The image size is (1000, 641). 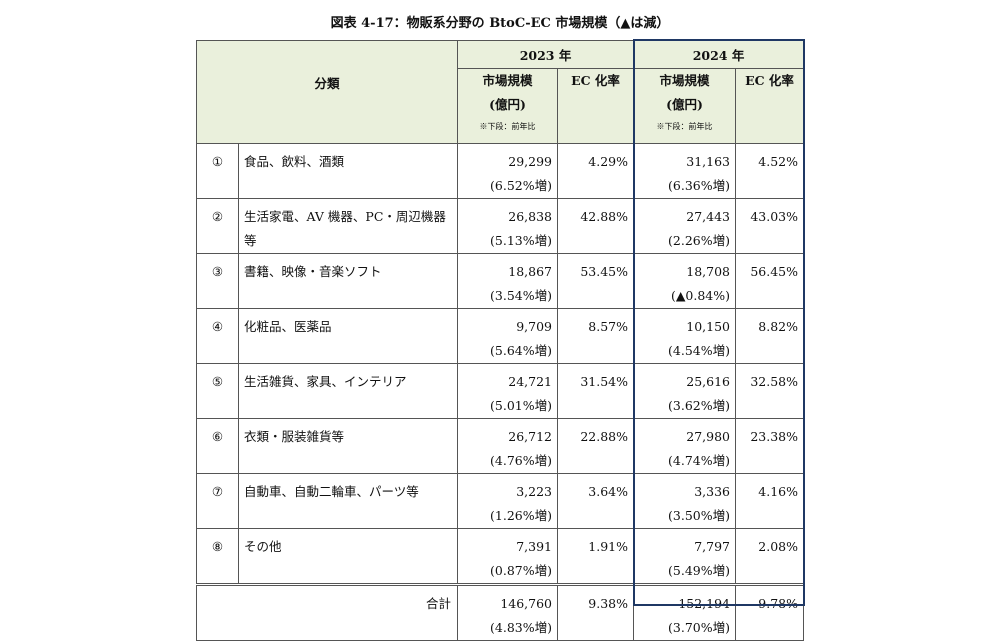 I want to click on category-name: その他, so click(x=348, y=556).